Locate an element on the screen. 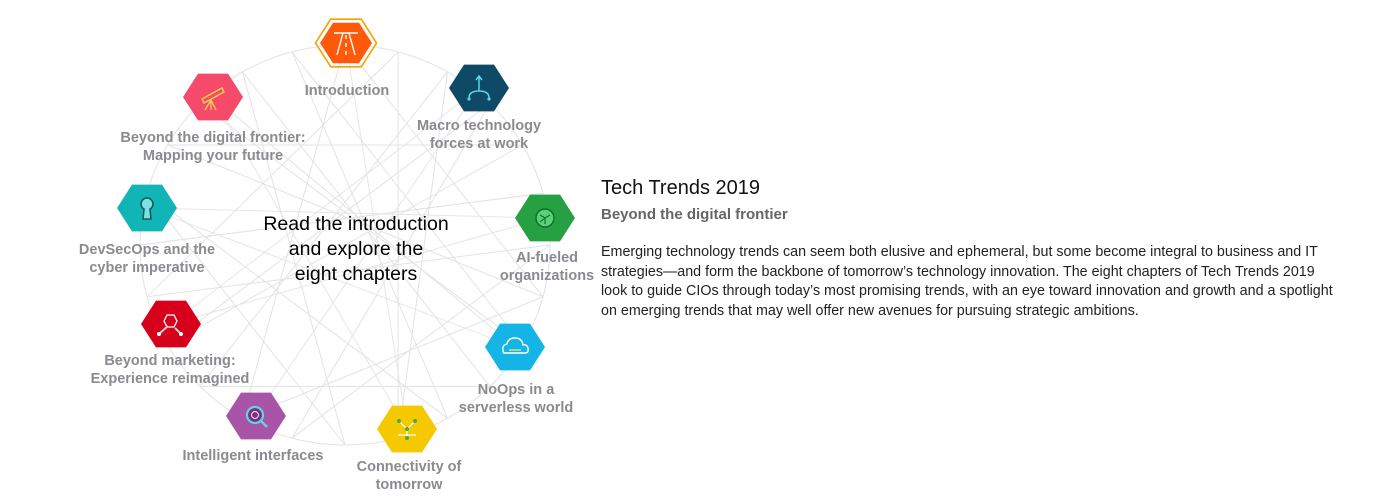 The height and width of the screenshot is (498, 1379). chapter-connectivity-label: Connectivity of tomorrow is located at coordinates (409, 476).